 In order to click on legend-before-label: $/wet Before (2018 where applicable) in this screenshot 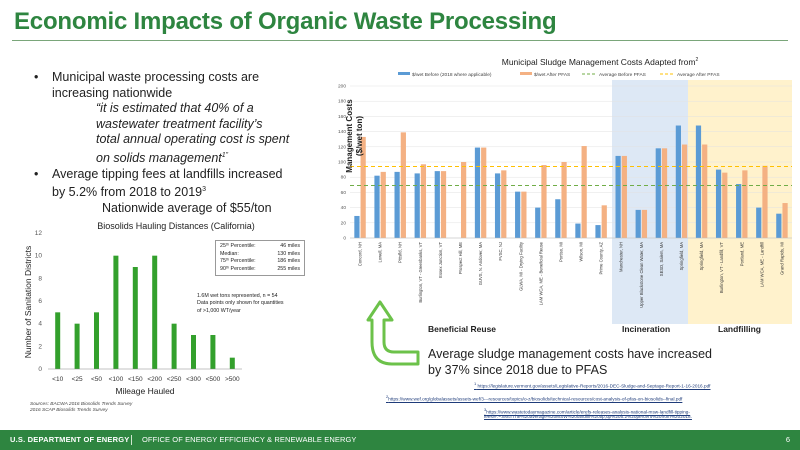, I will do `click(452, 75)`.